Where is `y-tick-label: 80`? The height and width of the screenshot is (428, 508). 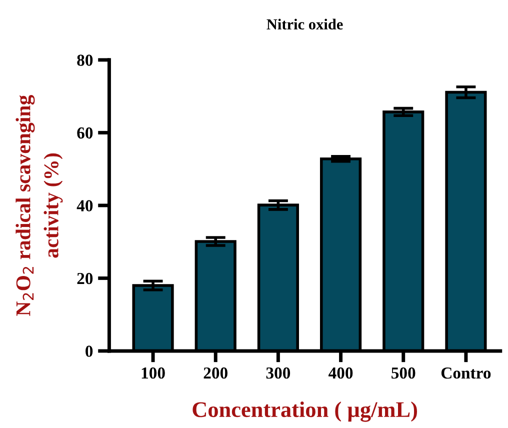
y-tick-label: 80 is located at coordinates (85, 60).